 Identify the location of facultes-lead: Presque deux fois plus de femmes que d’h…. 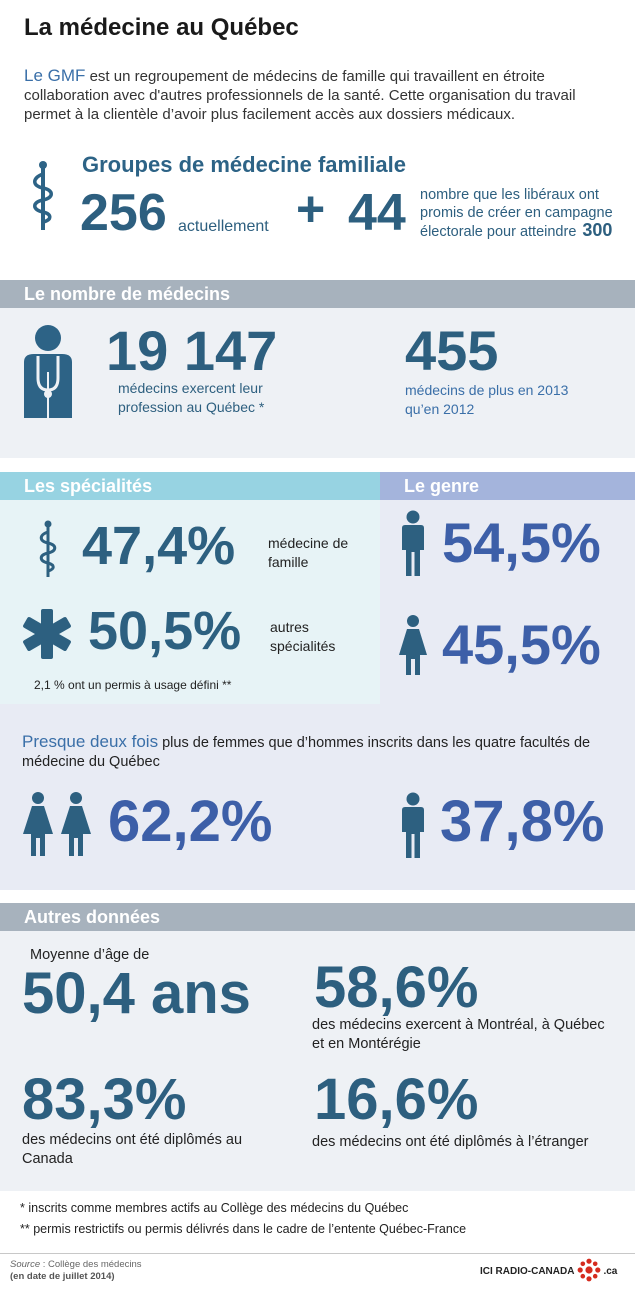
(319, 752).